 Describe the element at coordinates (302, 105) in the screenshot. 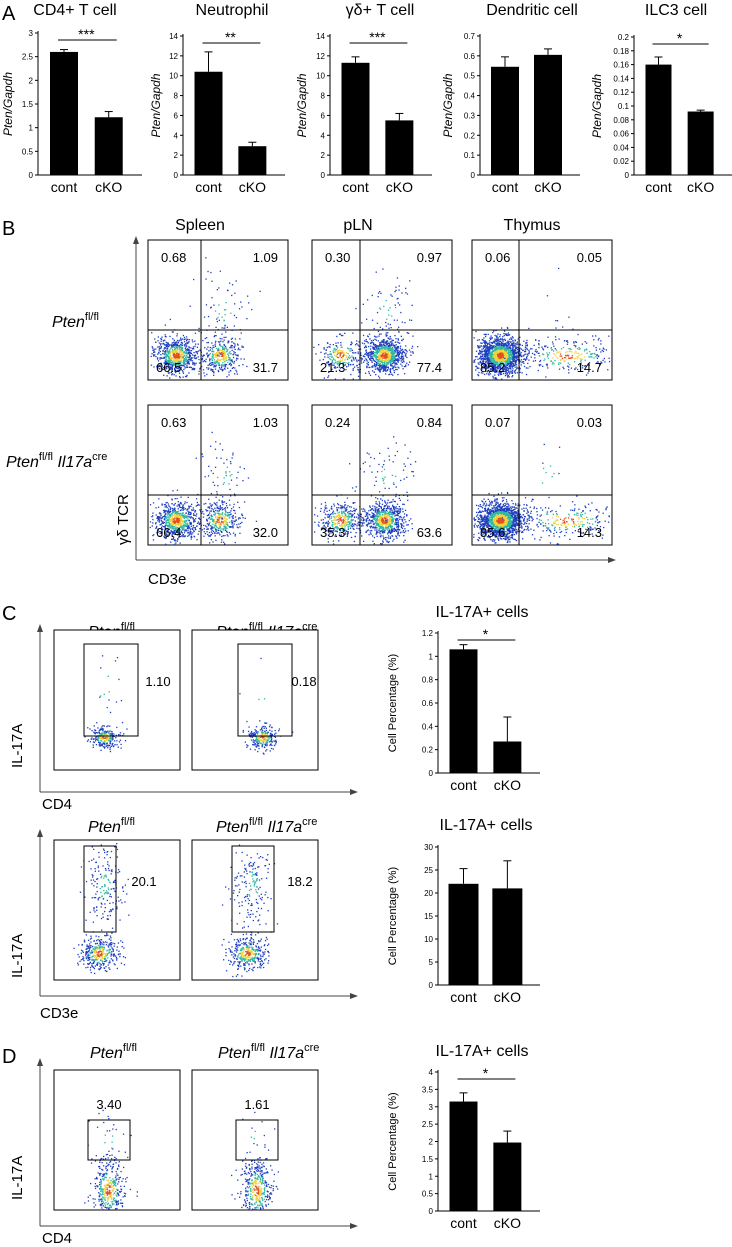

I see `y-axis-label: Pten/Gapdh` at that location.